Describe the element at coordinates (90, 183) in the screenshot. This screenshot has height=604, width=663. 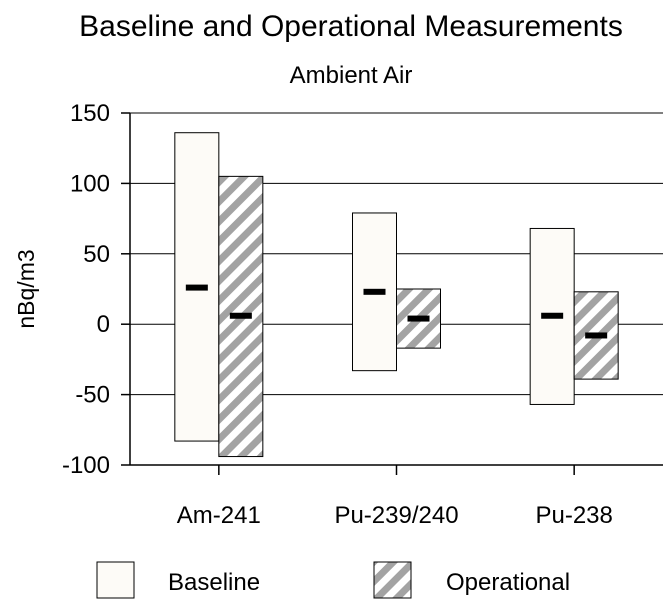
I see `y-tick-label: 100` at that location.